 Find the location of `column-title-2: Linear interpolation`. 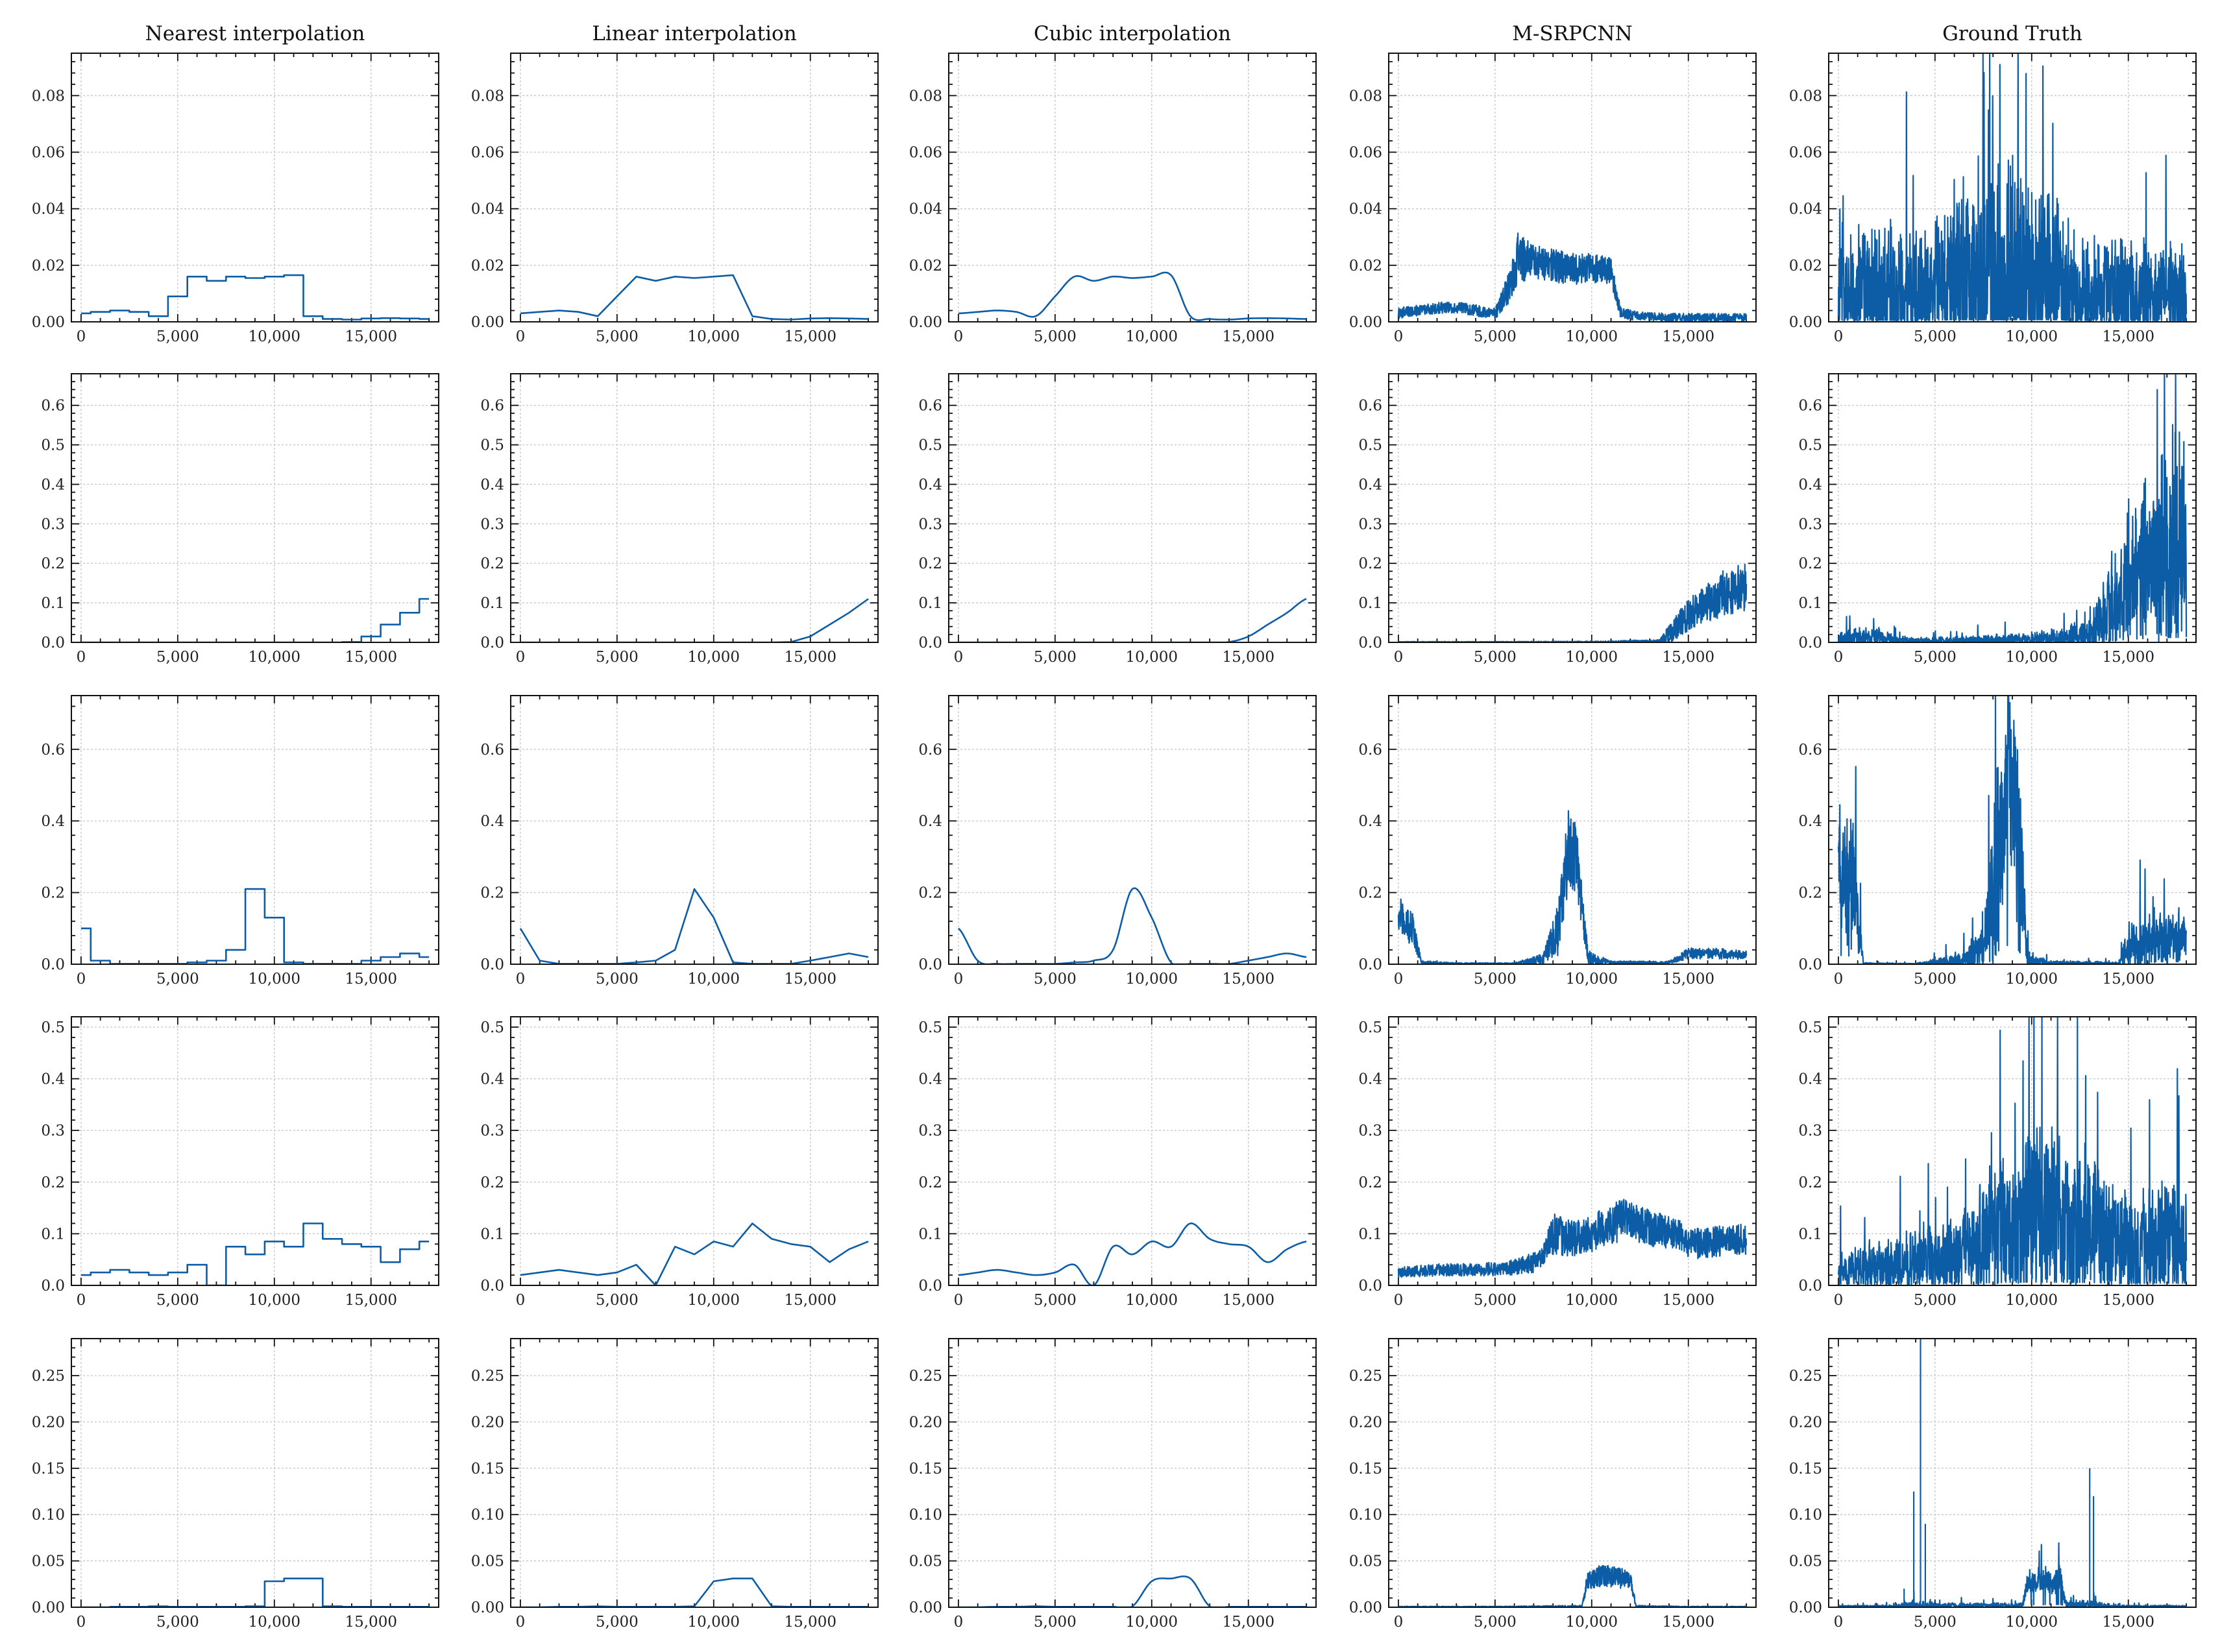

column-title-2: Linear interpolation is located at coordinates (694, 33).